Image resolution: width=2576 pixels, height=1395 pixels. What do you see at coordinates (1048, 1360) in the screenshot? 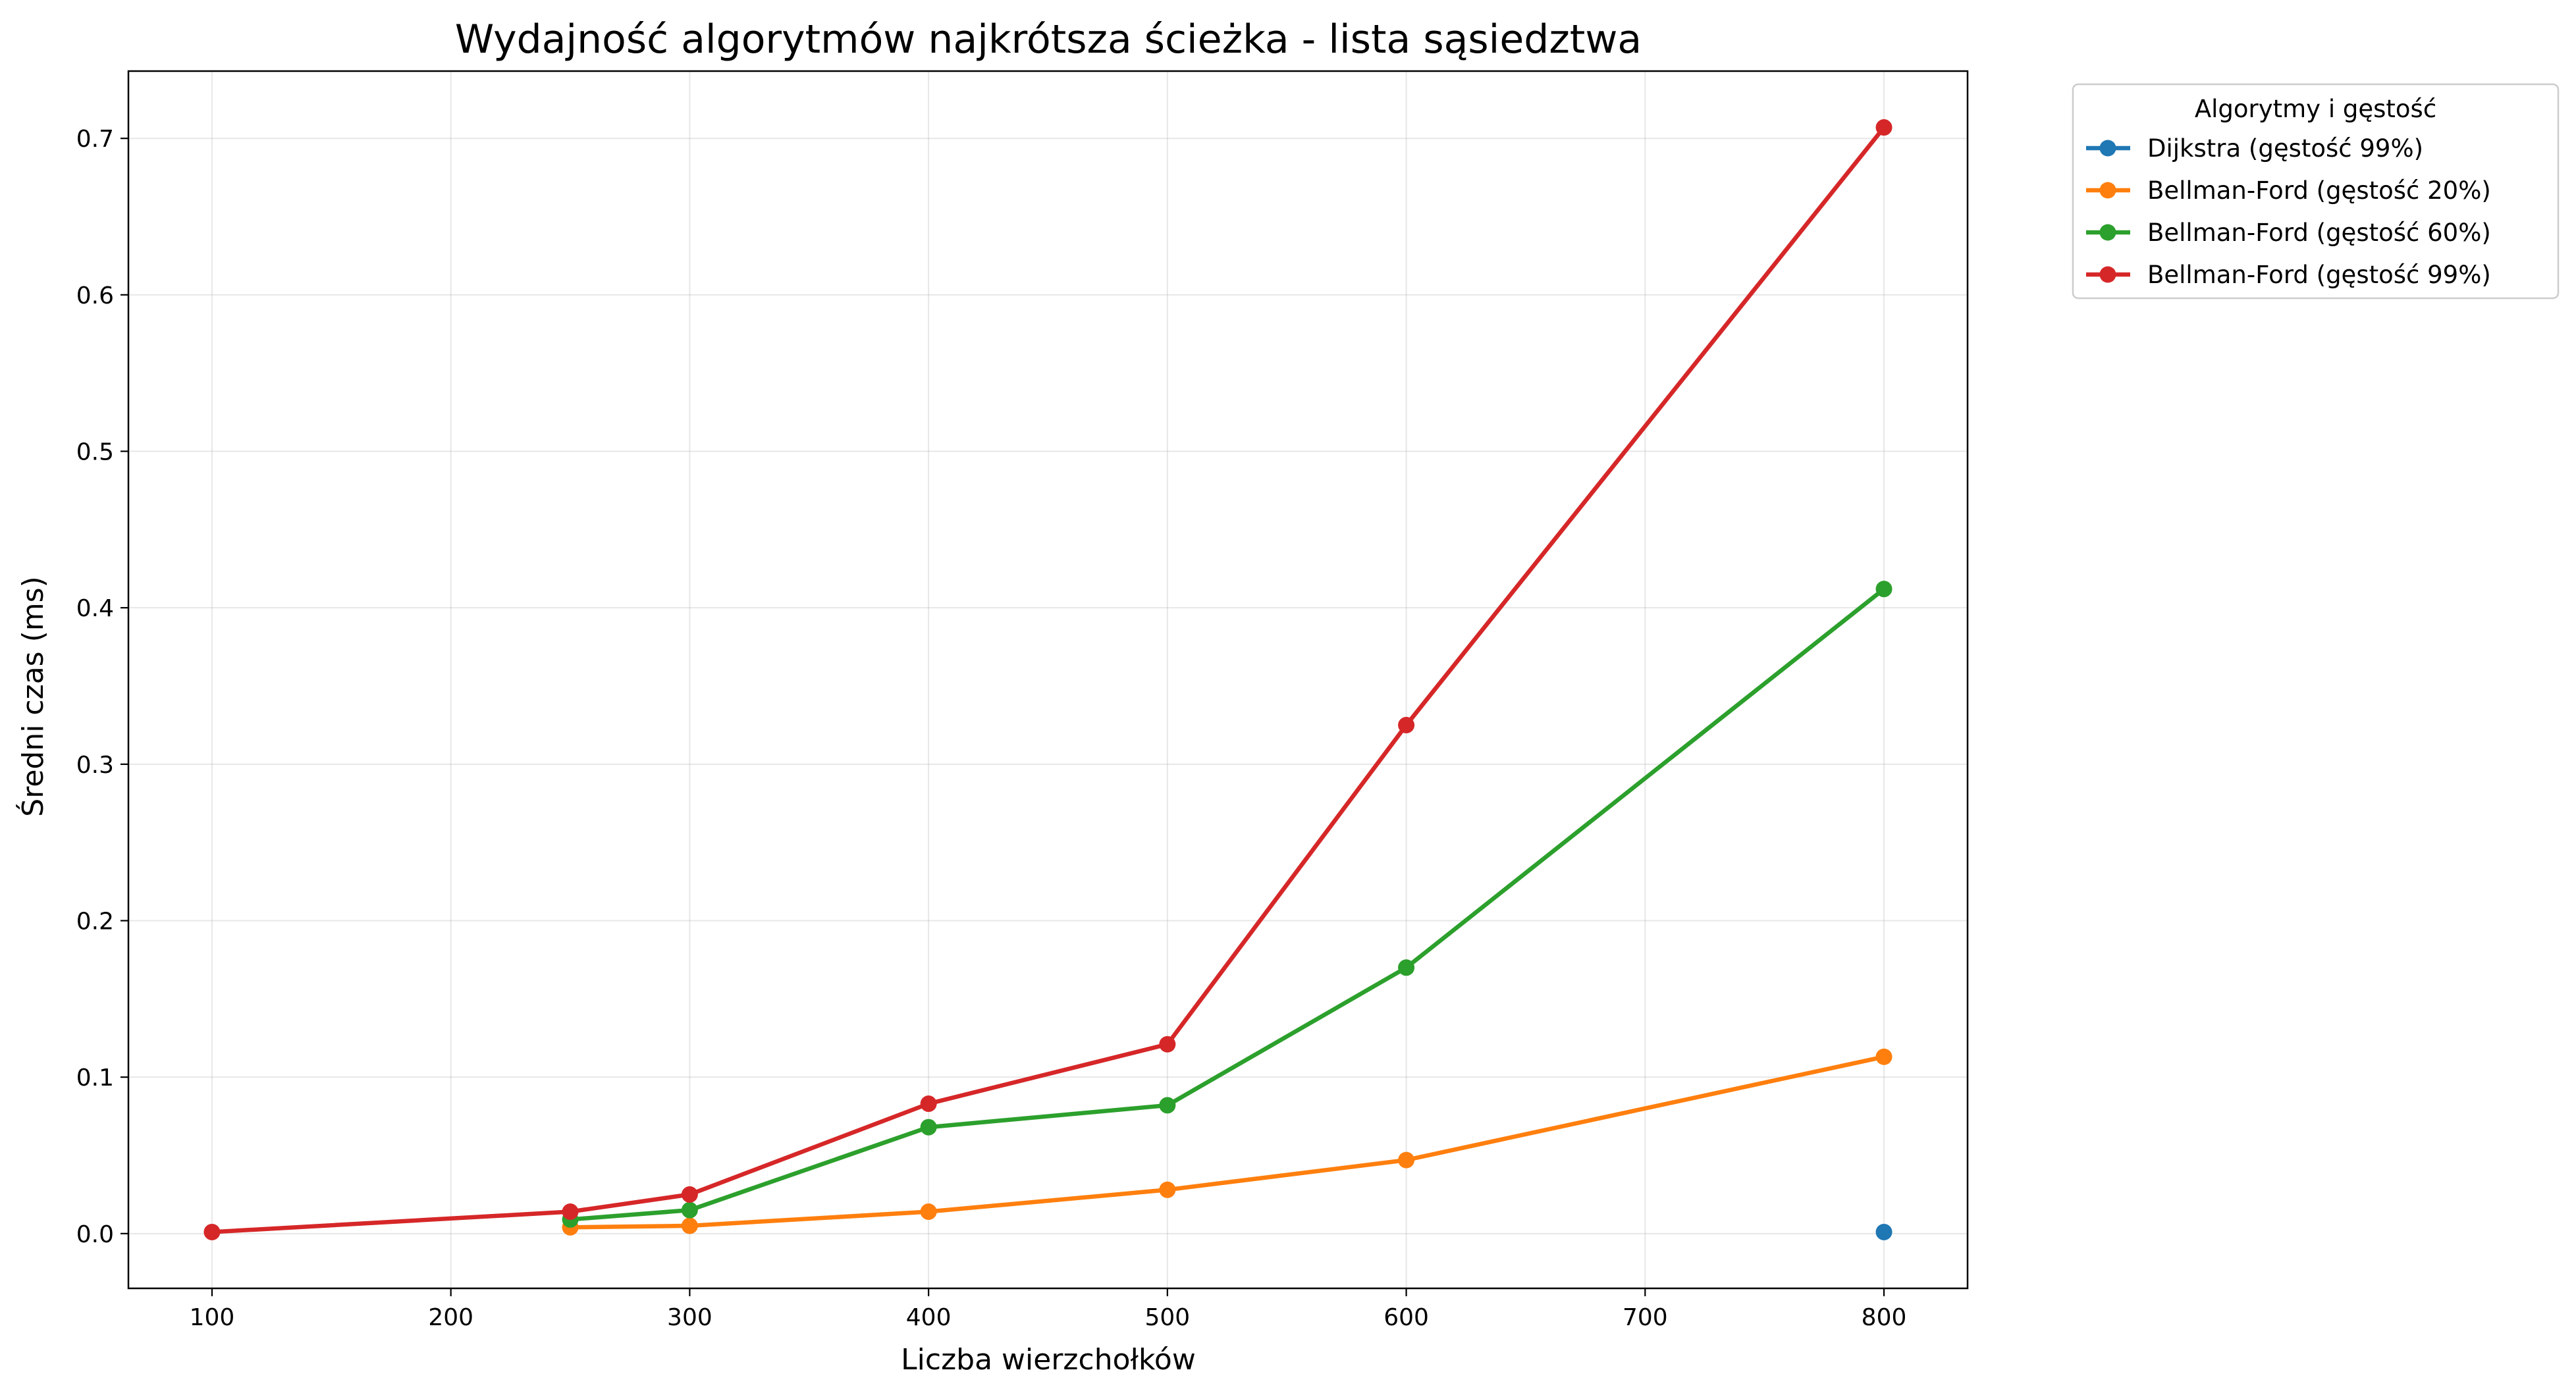
I see `x-axis-label: Liczba wierzchołków` at bounding box center [1048, 1360].